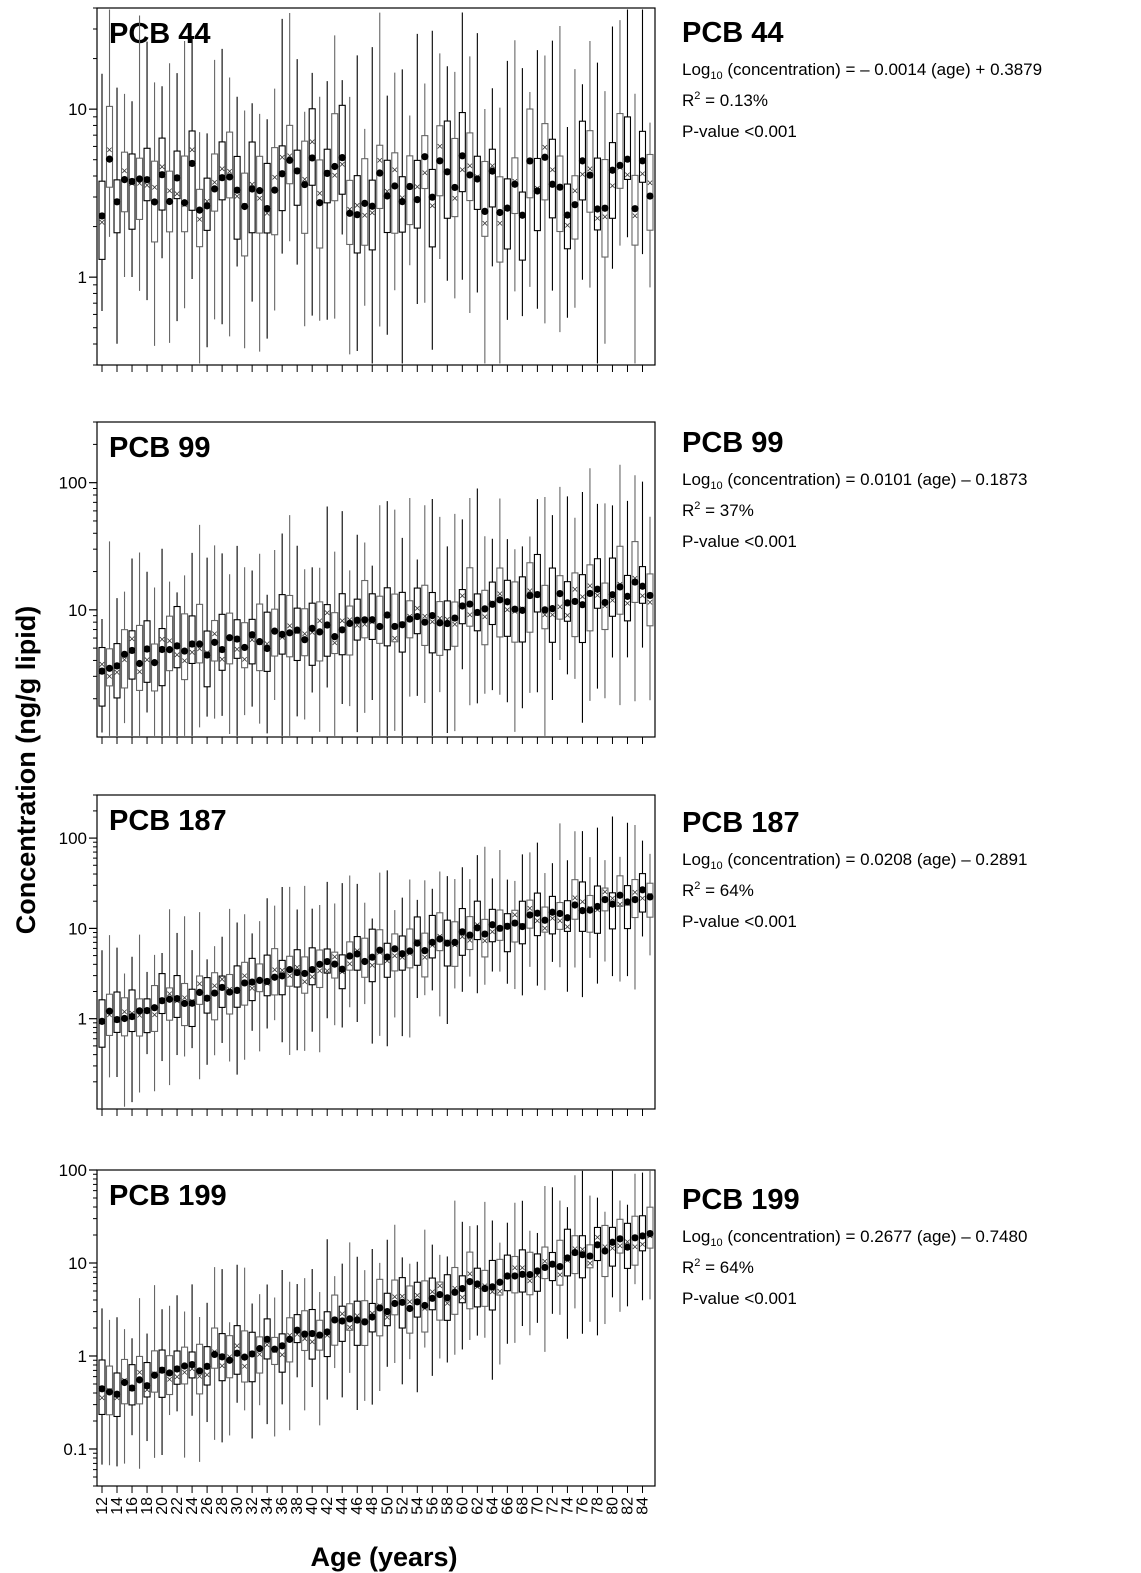  What do you see at coordinates (82, 277) in the screenshot?
I see `y-tick-label: 1` at bounding box center [82, 277].